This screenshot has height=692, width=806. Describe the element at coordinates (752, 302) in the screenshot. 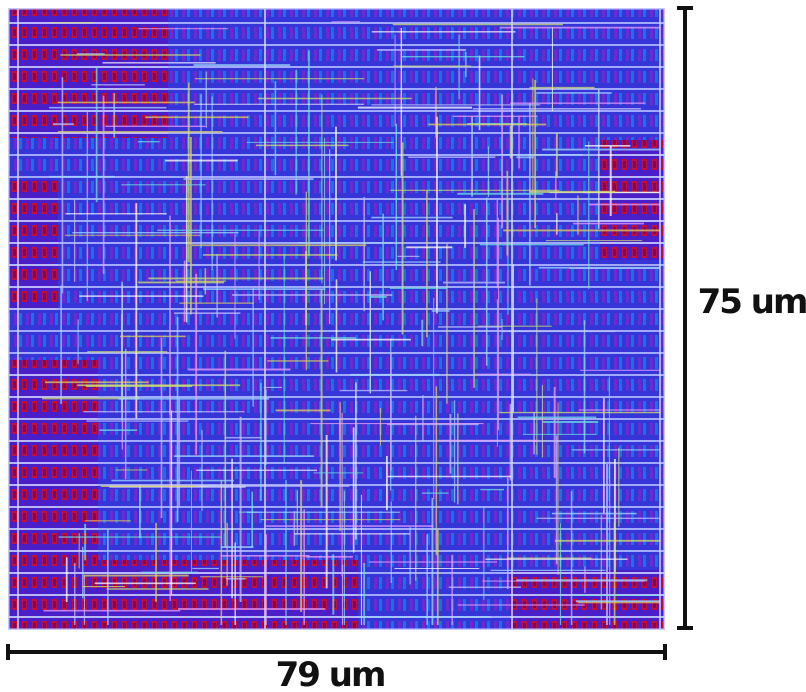

I see `height-label: 75 um` at that location.